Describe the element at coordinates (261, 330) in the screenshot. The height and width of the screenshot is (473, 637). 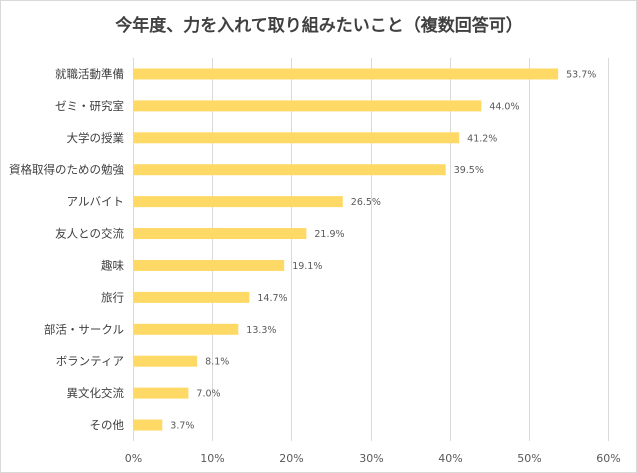
I see `data-label: 13.3%` at that location.